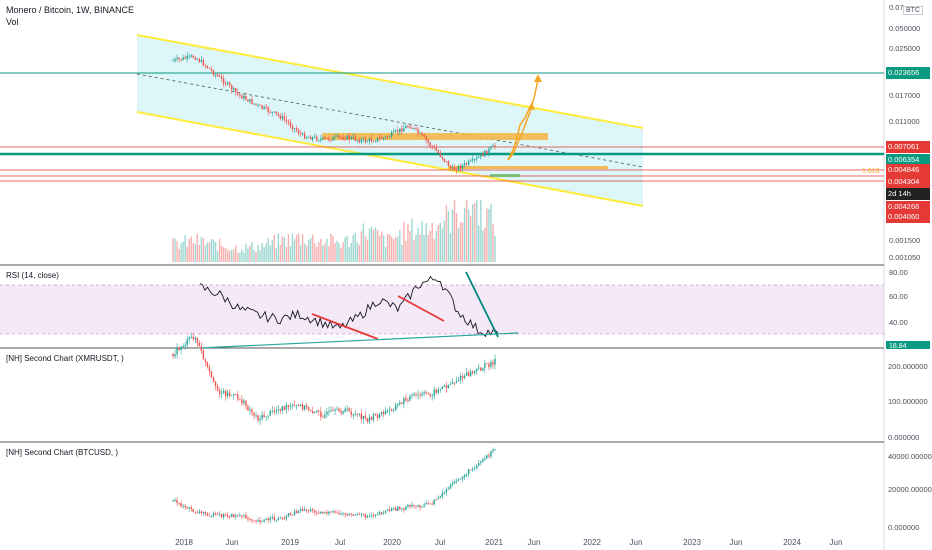  Describe the element at coordinates (334, 113) in the screenshot. I see `price-candles` at that location.